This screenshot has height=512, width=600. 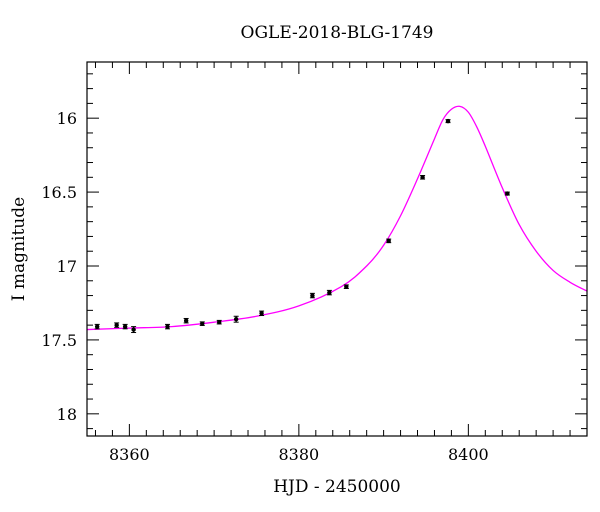 What do you see at coordinates (67, 414) in the screenshot?
I see `y-tick-label: 18` at bounding box center [67, 414].